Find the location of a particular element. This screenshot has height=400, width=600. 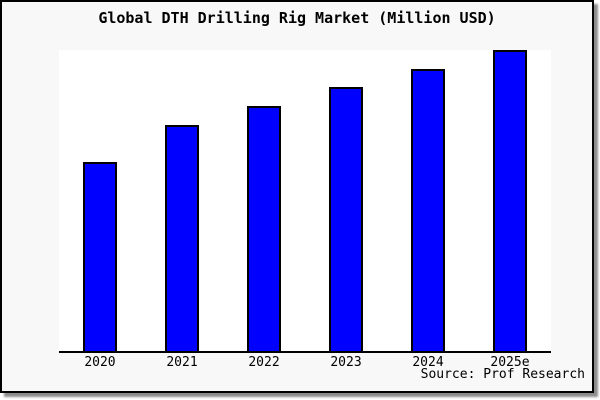

x-tick-label-2025e: 2025e is located at coordinates (510, 362).